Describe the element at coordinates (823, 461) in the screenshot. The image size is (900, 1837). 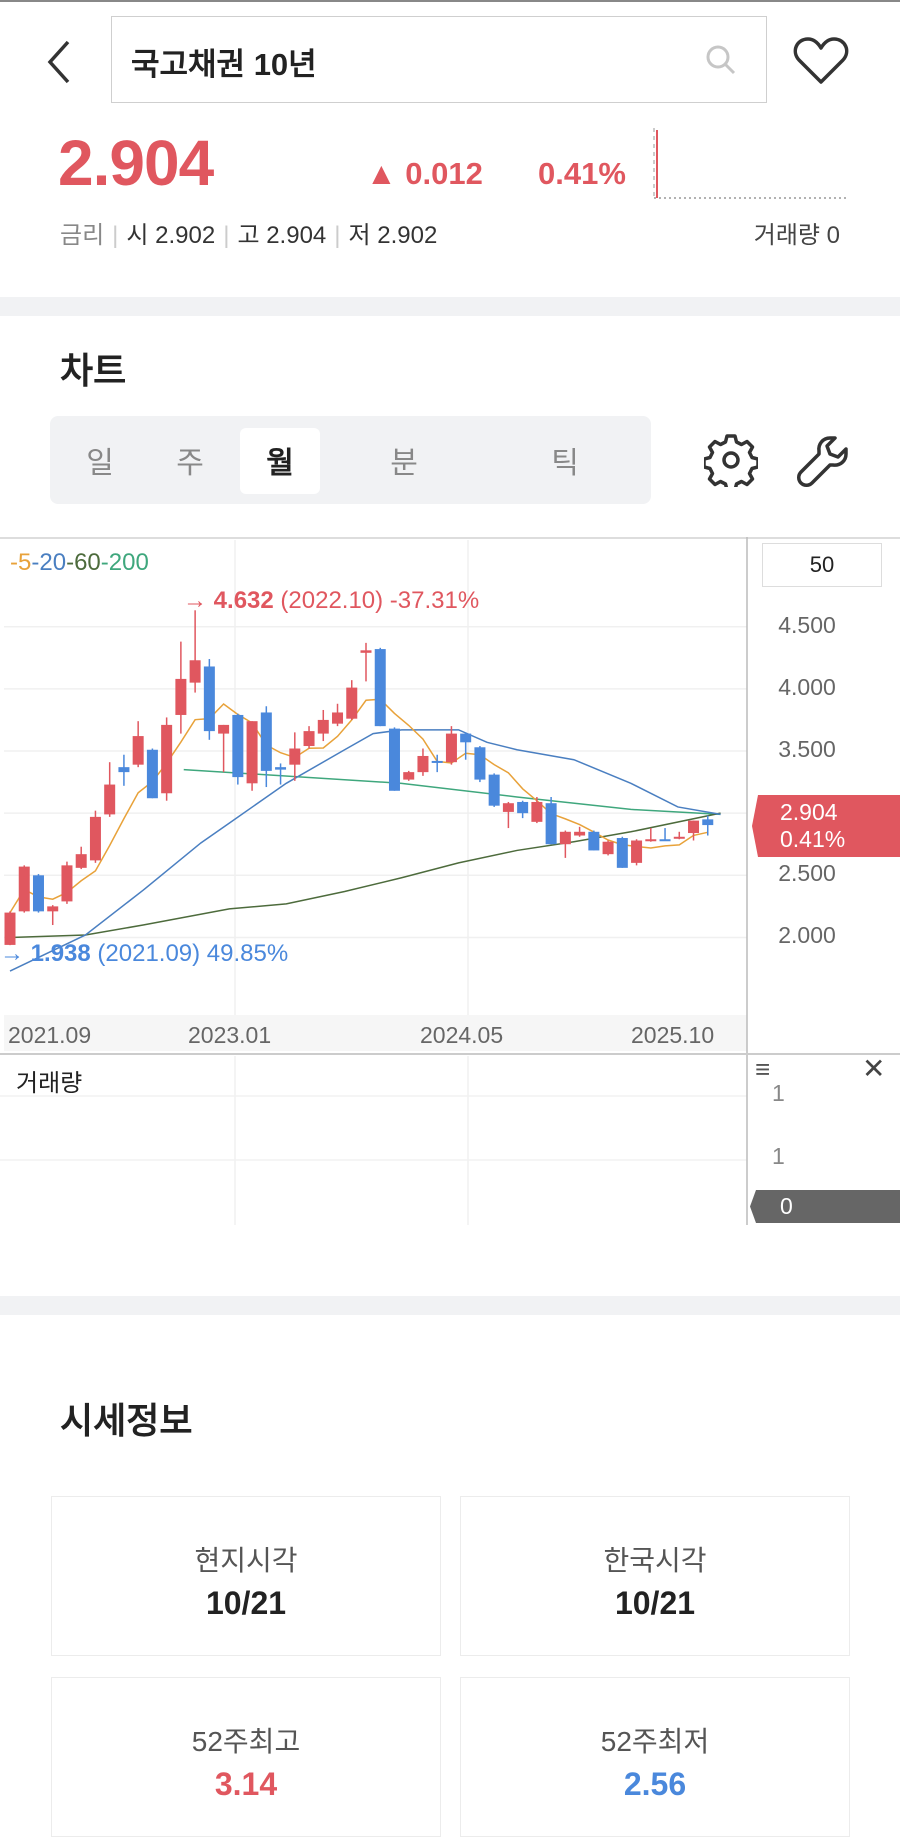
I see `wrench-icon` at that location.